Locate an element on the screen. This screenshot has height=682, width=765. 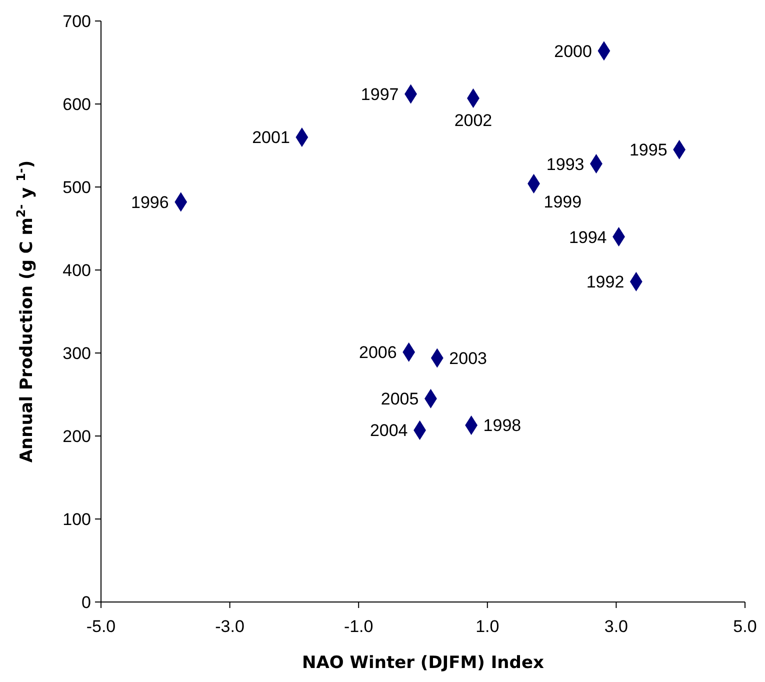
y-tick-label: 500 is located at coordinates (76, 187).